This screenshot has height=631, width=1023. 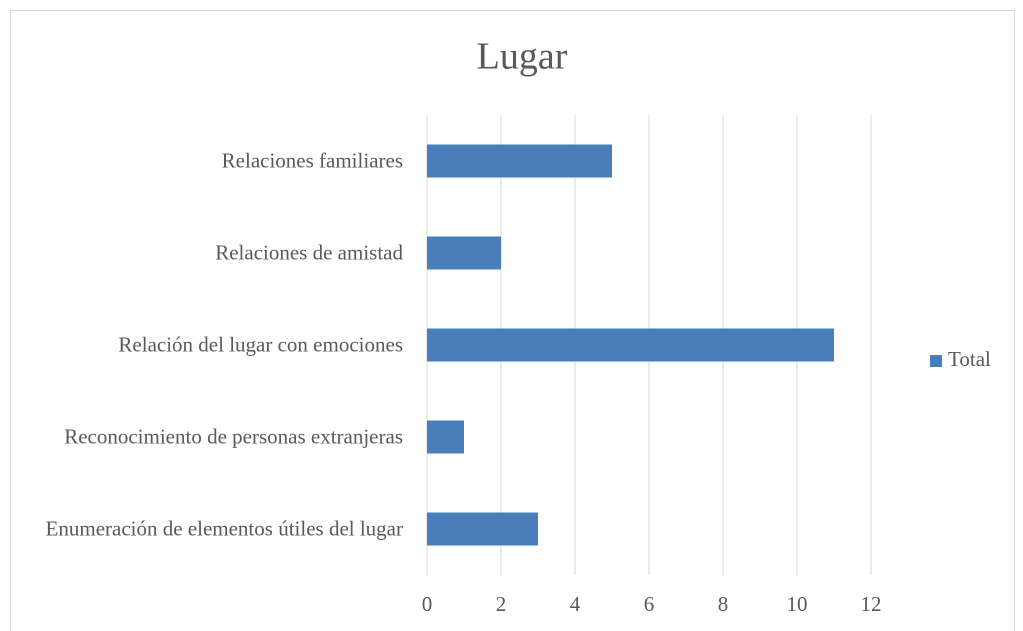 I want to click on chart-title: Lugar, so click(x=522, y=57).